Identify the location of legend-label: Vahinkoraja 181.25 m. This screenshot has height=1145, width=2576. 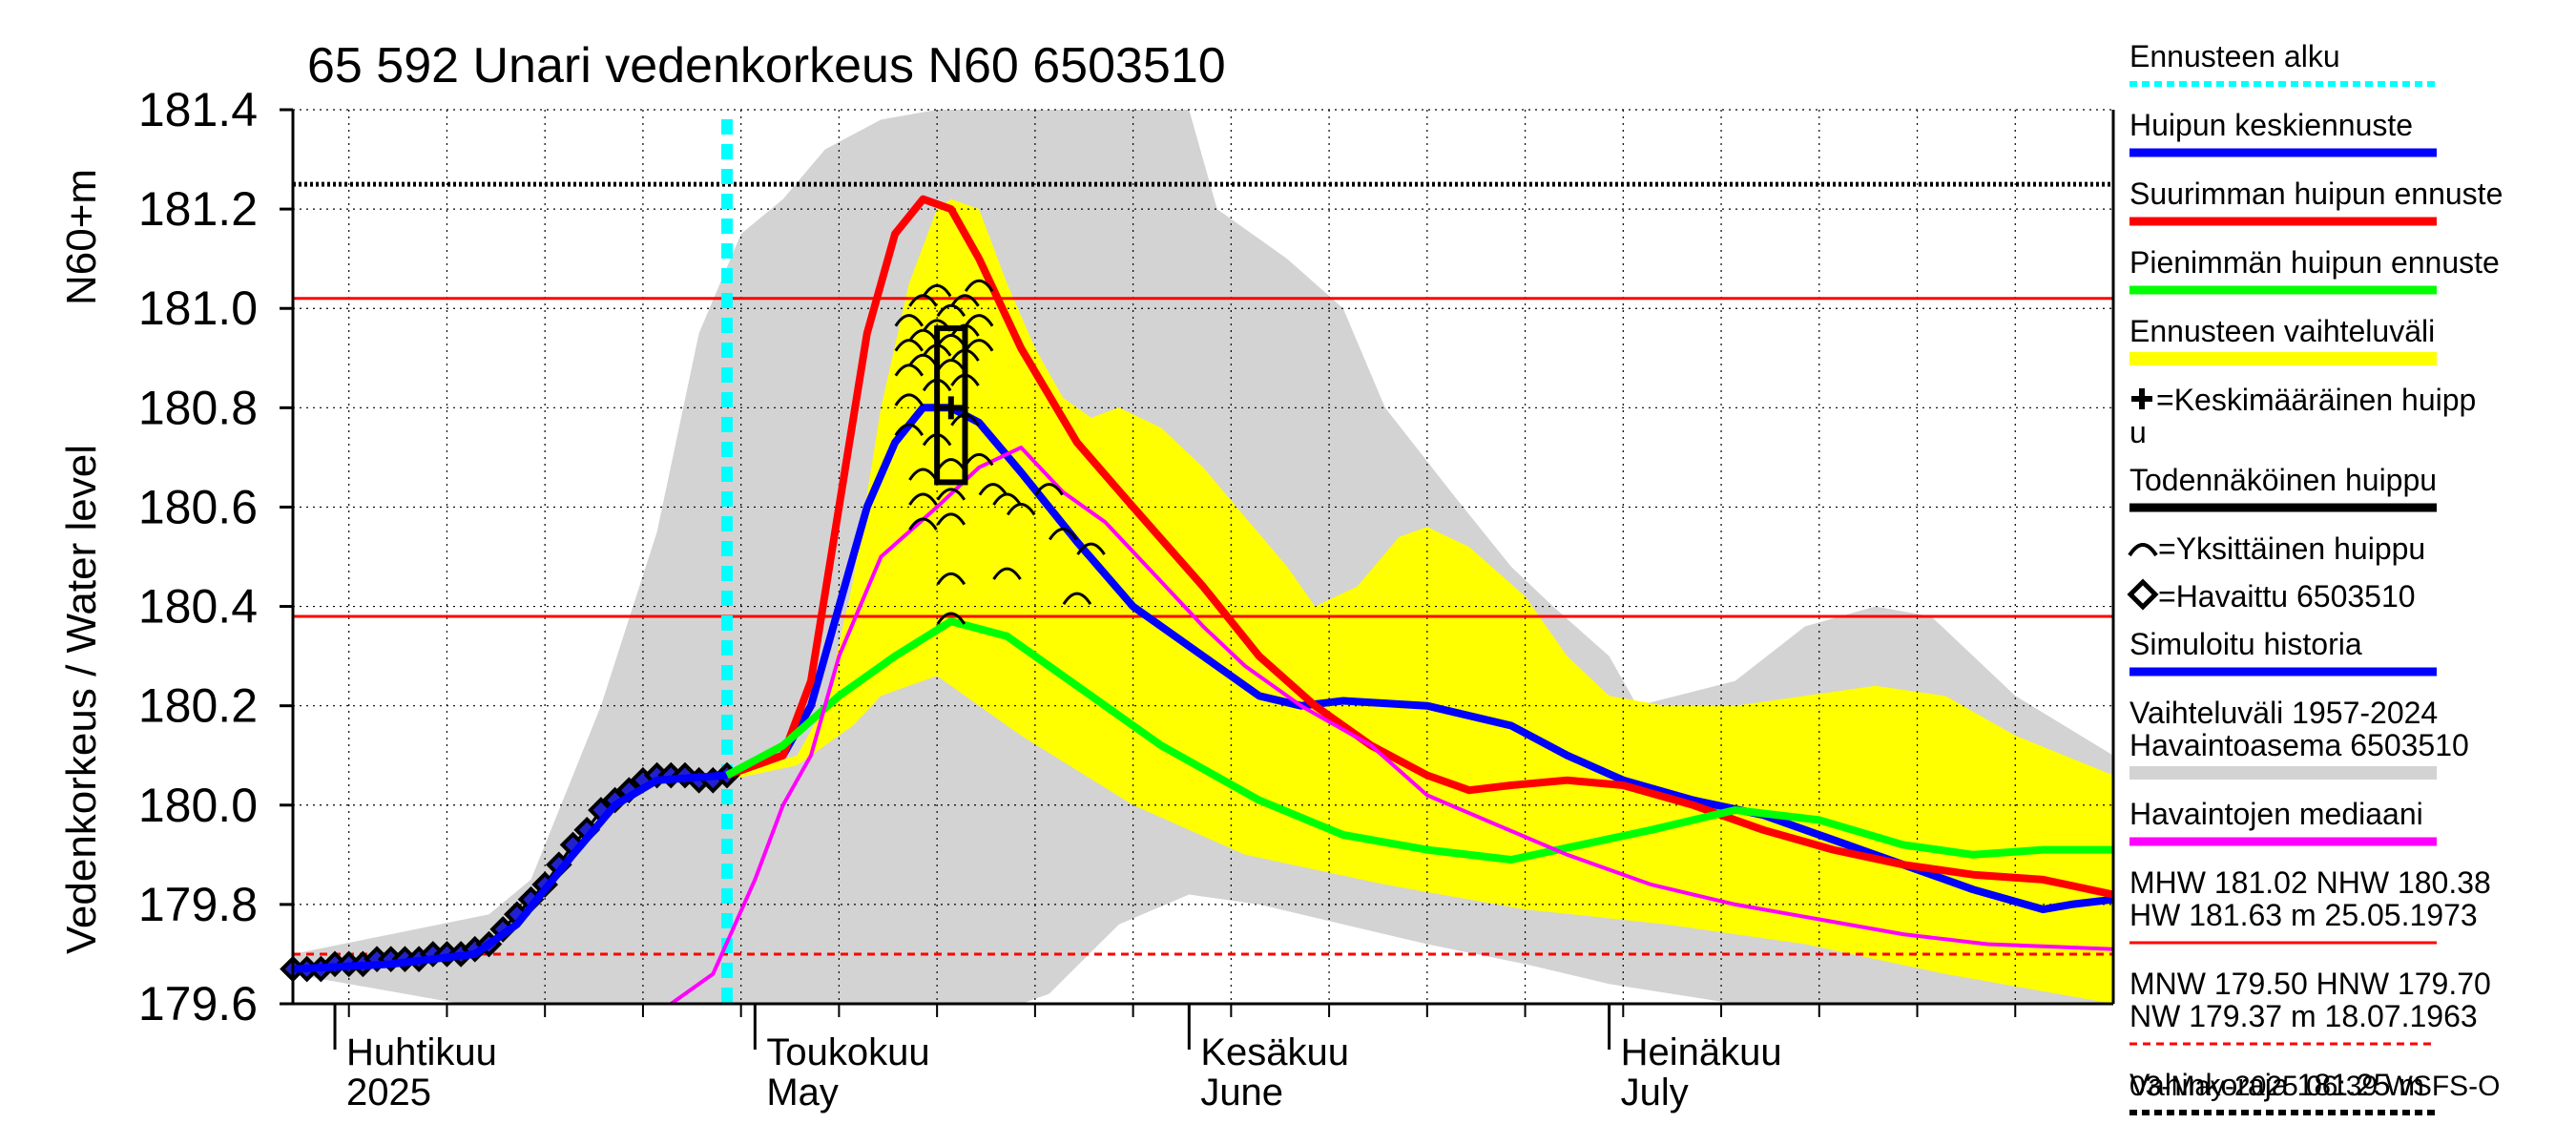
(2276, 1085).